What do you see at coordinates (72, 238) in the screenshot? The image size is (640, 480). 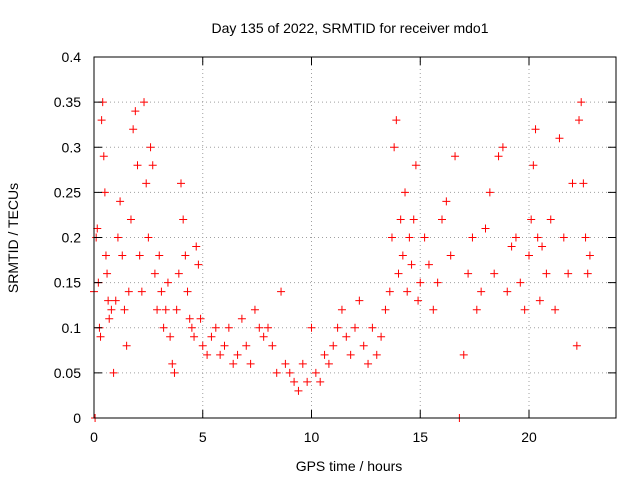 I see `y-tick-label: 0.2` at bounding box center [72, 238].